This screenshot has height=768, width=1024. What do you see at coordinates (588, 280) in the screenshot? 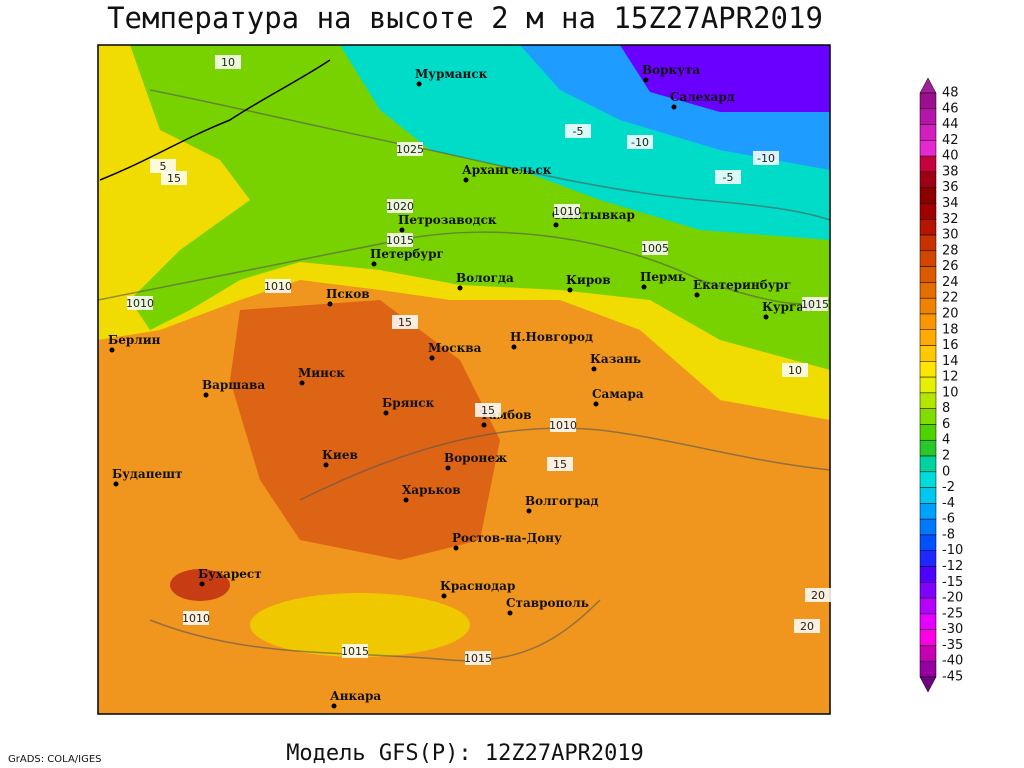
I see `city-label: Киров` at bounding box center [588, 280].